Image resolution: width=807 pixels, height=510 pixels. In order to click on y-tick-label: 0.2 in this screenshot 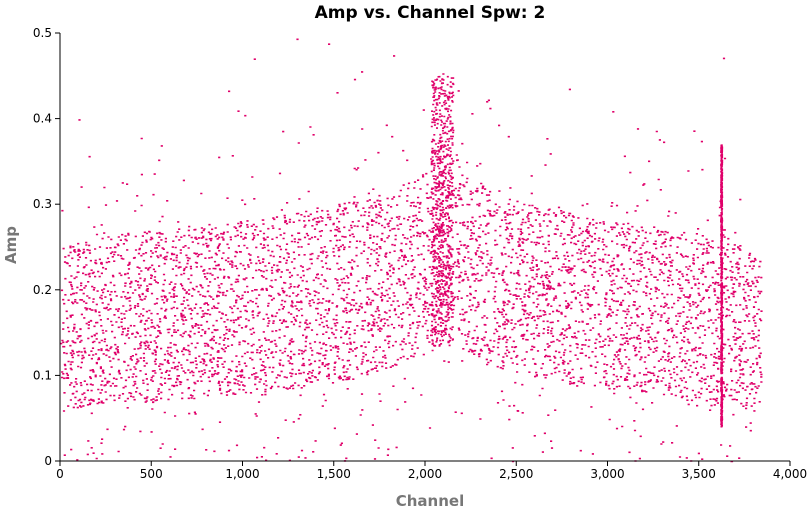, I will do `click(42, 290)`.